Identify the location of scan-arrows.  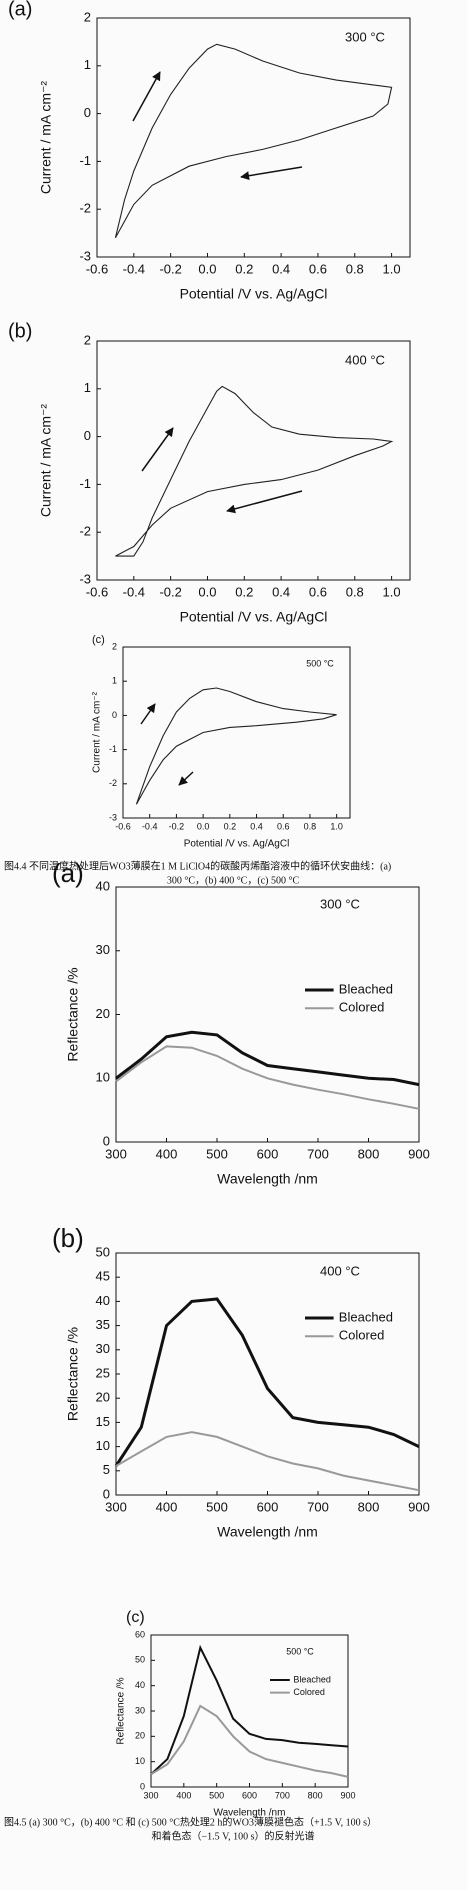
(217, 428).